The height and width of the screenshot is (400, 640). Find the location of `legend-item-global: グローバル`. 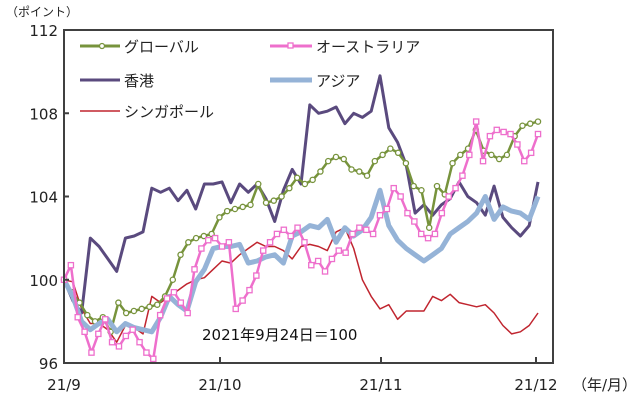

legend-item-global: グローバル is located at coordinates (139, 47).